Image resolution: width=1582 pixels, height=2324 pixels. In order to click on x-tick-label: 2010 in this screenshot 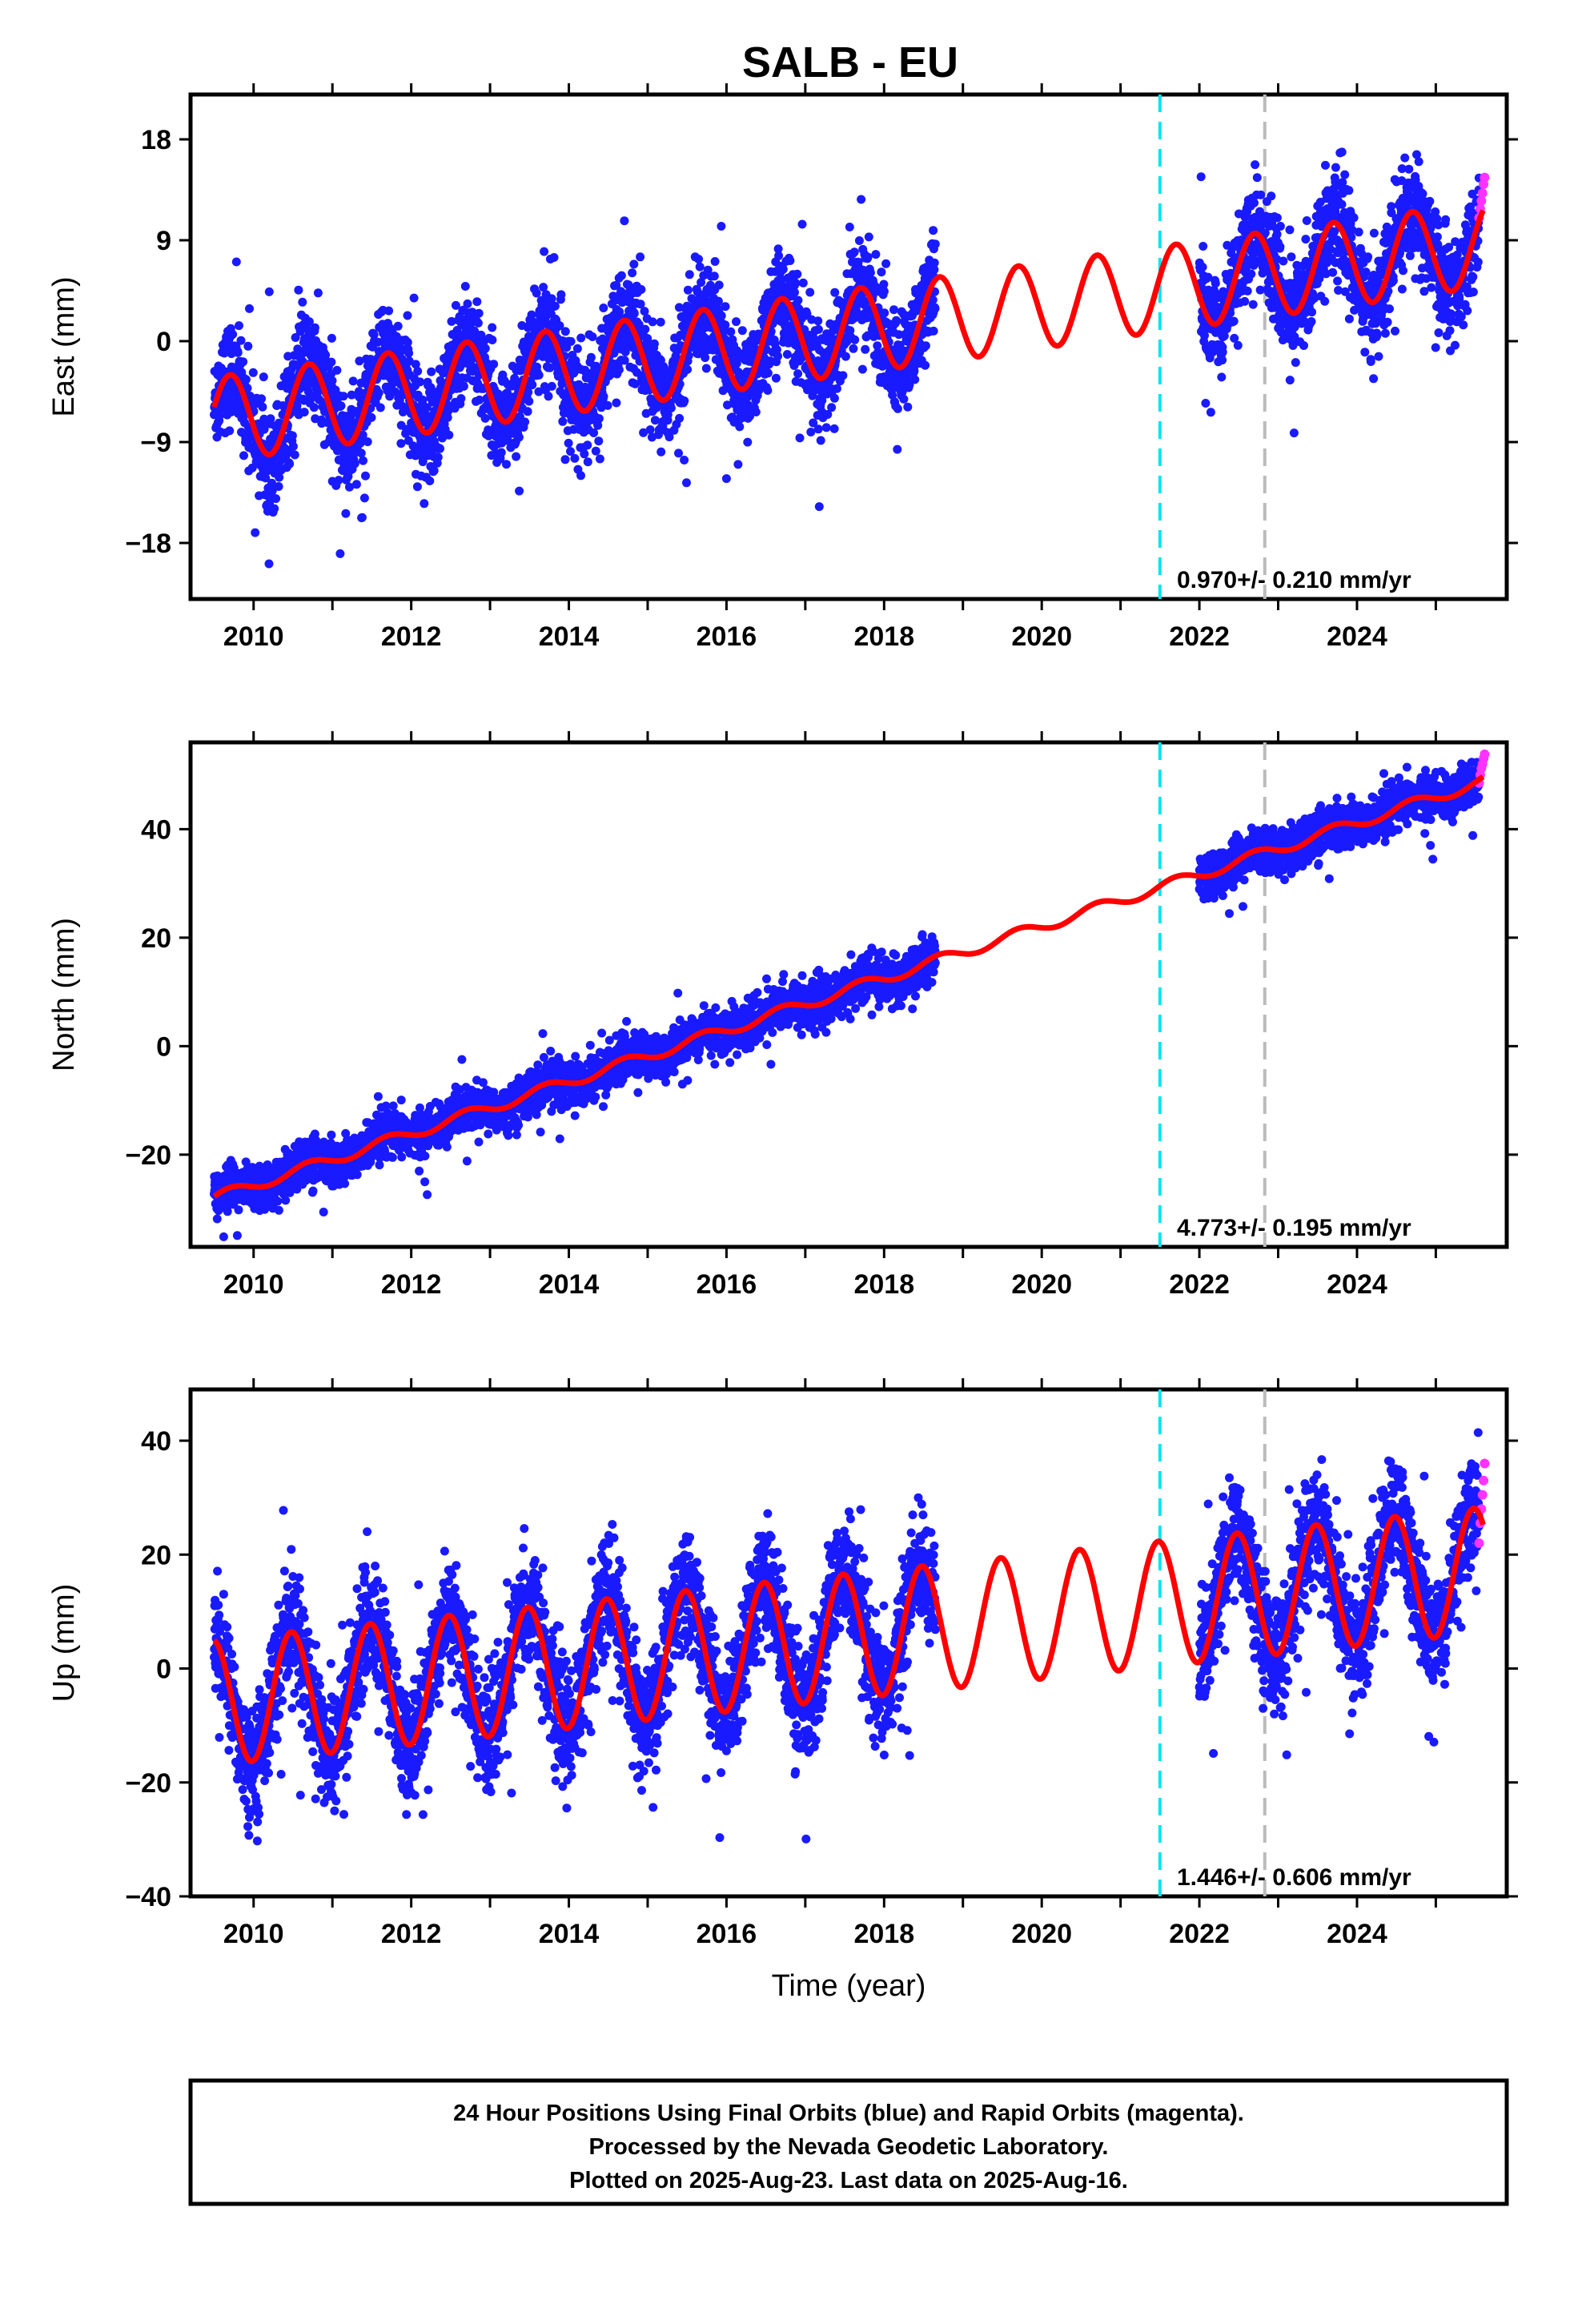, I will do `click(254, 636)`.